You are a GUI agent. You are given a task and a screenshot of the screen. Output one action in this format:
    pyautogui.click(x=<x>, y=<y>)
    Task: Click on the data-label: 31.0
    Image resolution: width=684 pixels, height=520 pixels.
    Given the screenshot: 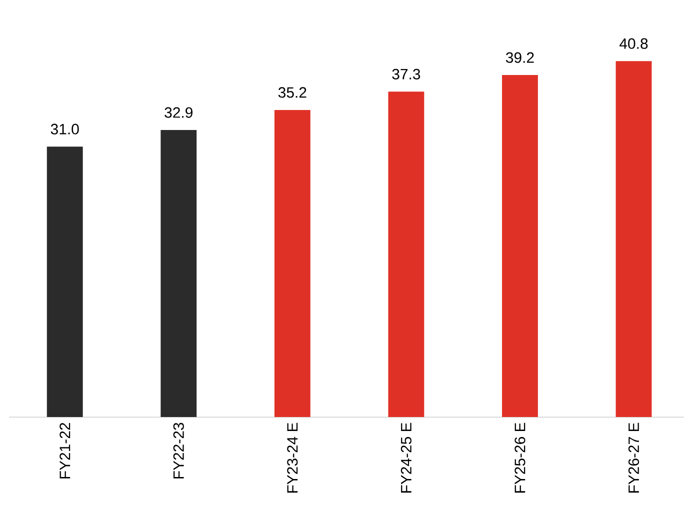 What is the action you would take?
    pyautogui.click(x=64, y=129)
    